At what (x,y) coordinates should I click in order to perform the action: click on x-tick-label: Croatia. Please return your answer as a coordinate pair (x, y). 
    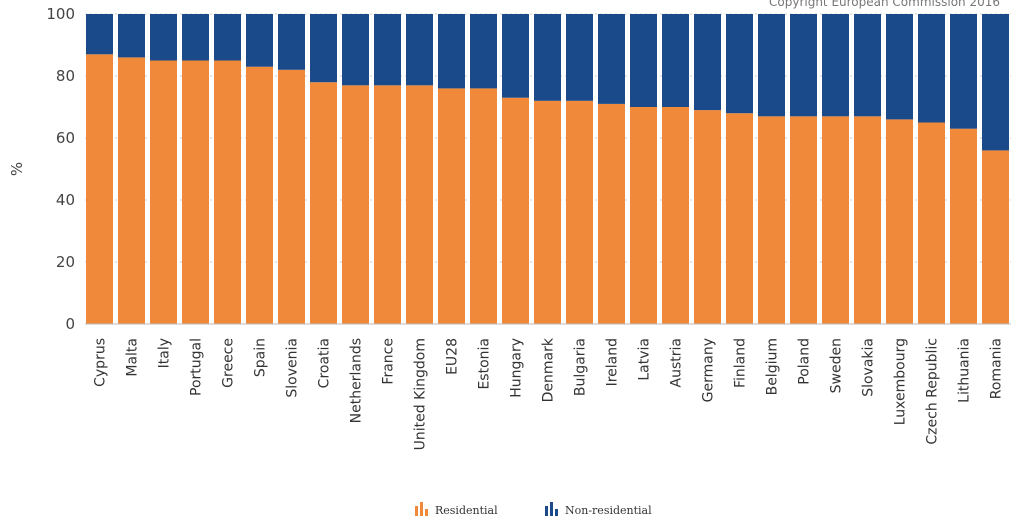
    Looking at the image, I should click on (325, 363).